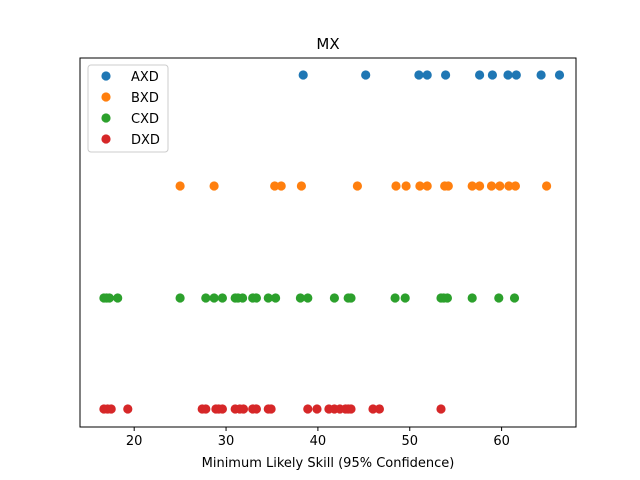 The height and width of the screenshot is (480, 640). I want to click on legend-box, so click(128, 108).